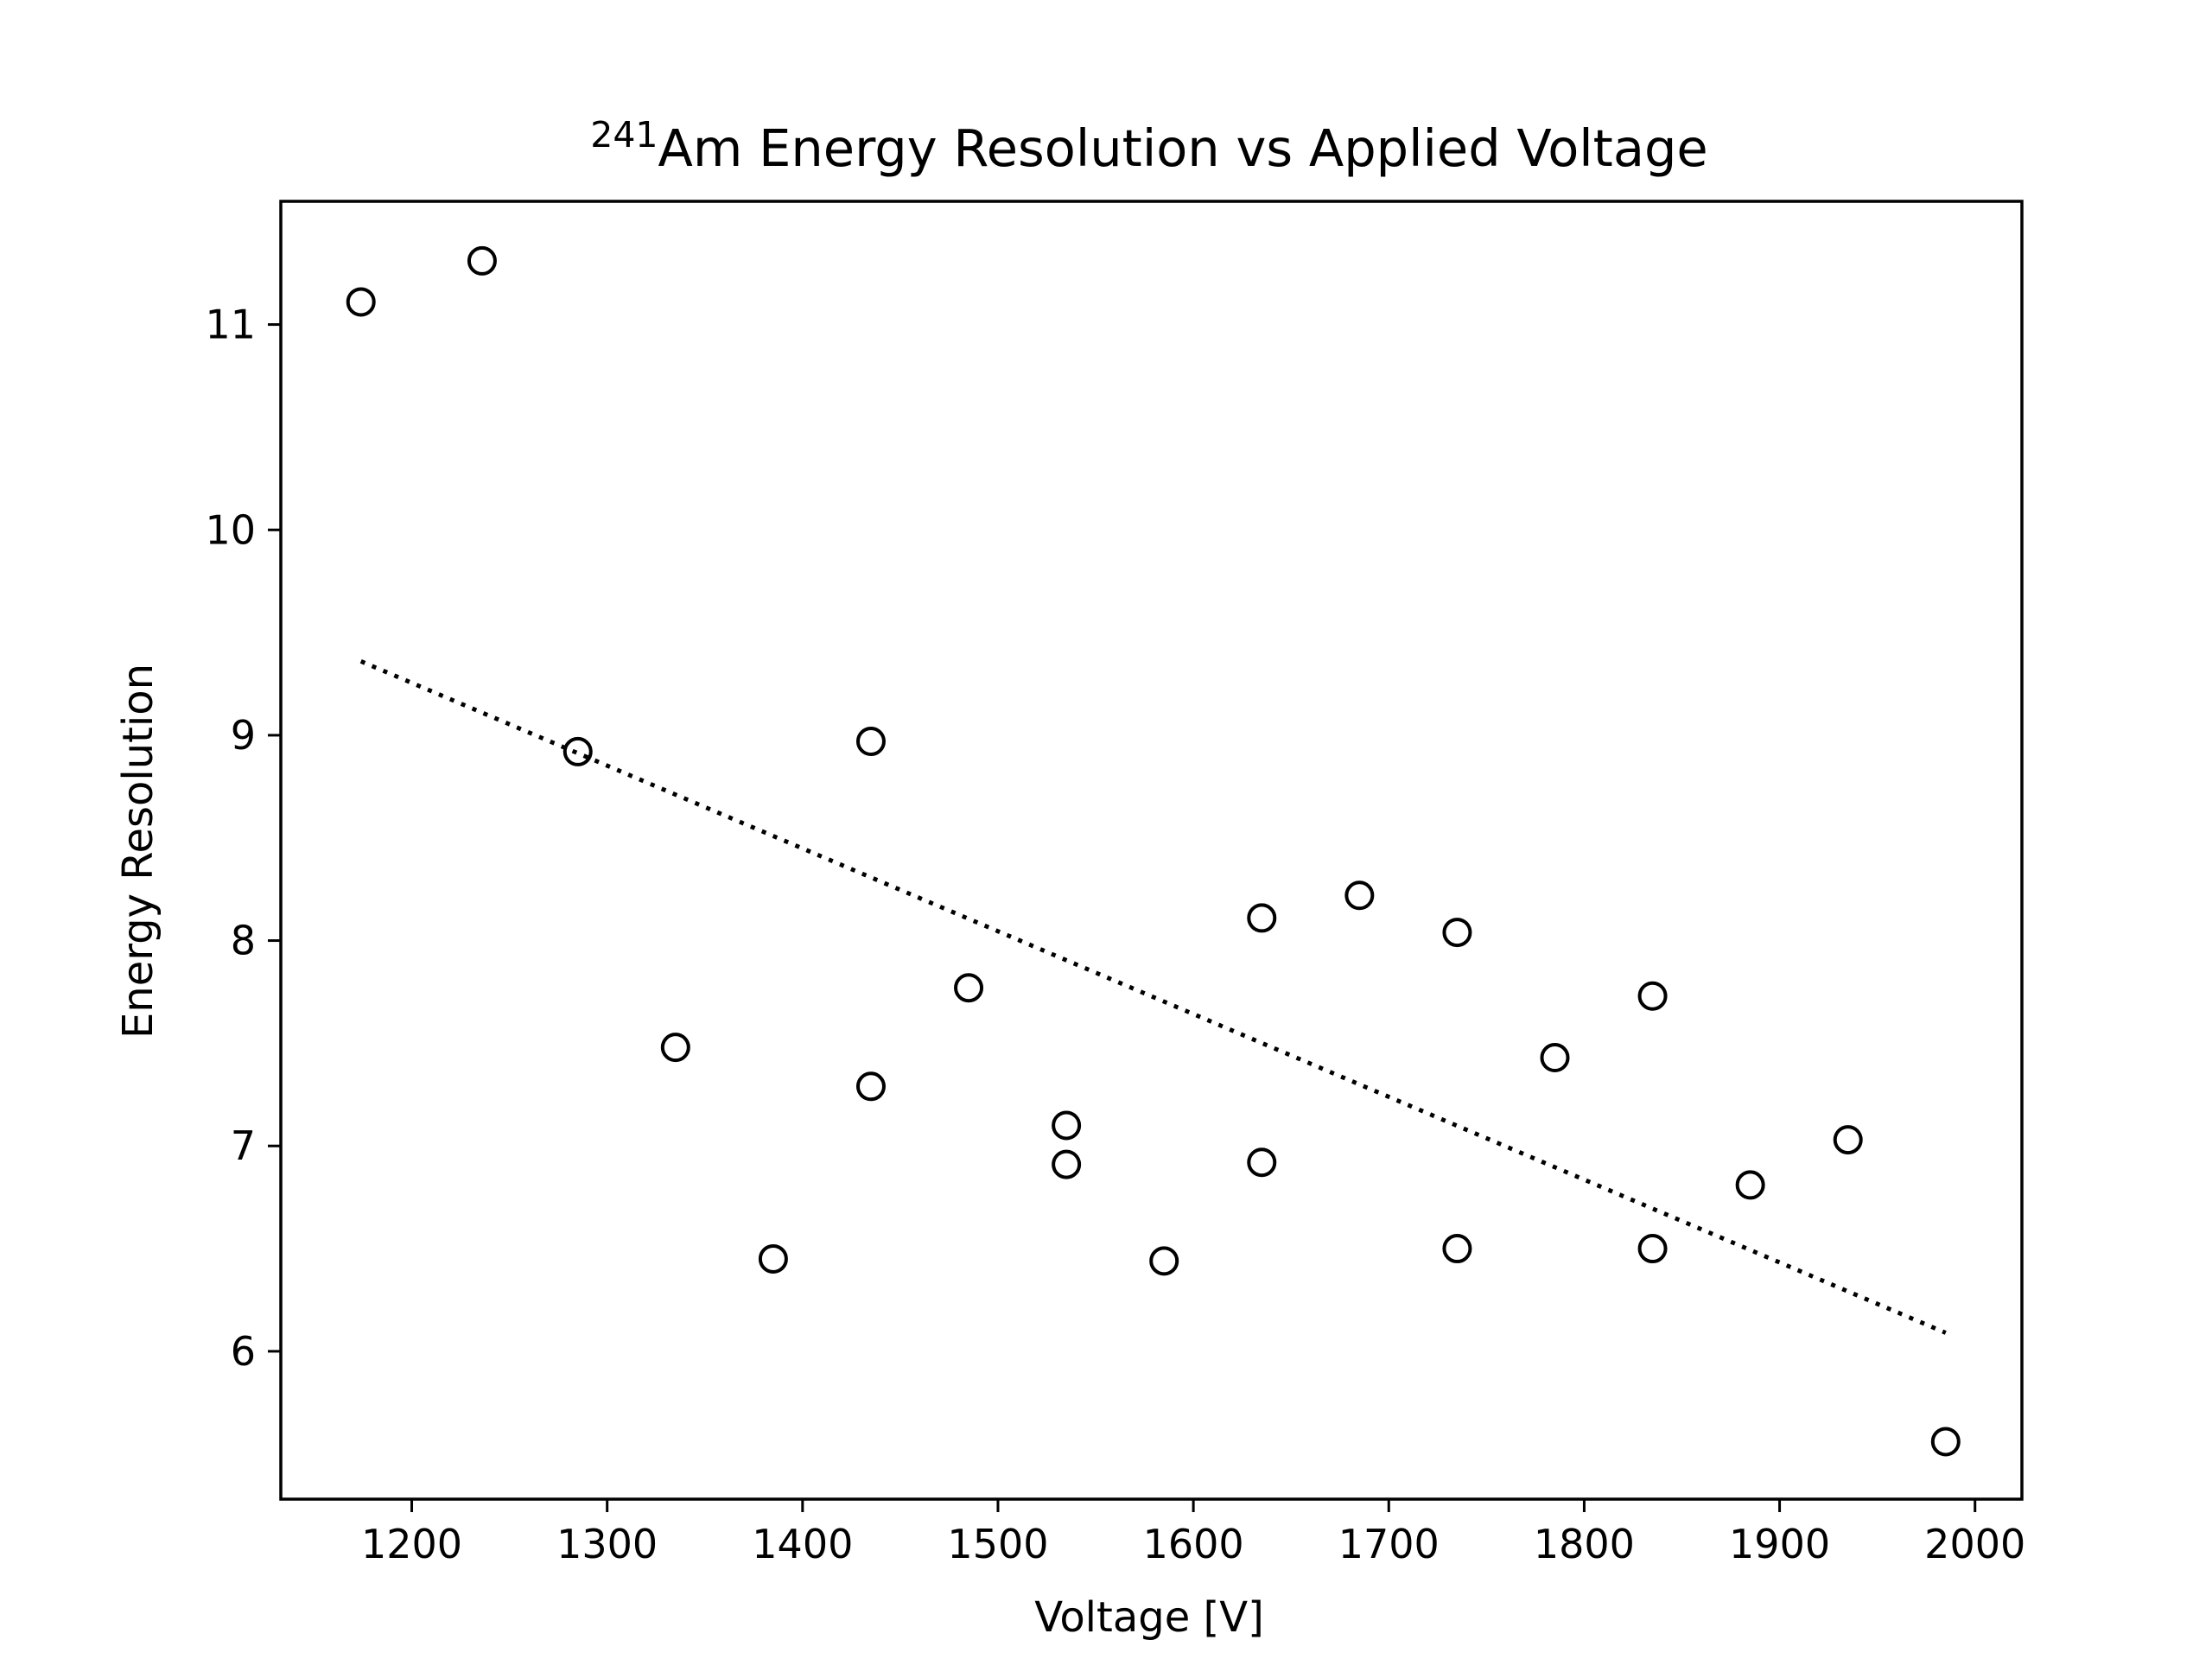  Describe the element at coordinates (1779, 1544) in the screenshot. I see `x-tick-label: 1900` at that location.